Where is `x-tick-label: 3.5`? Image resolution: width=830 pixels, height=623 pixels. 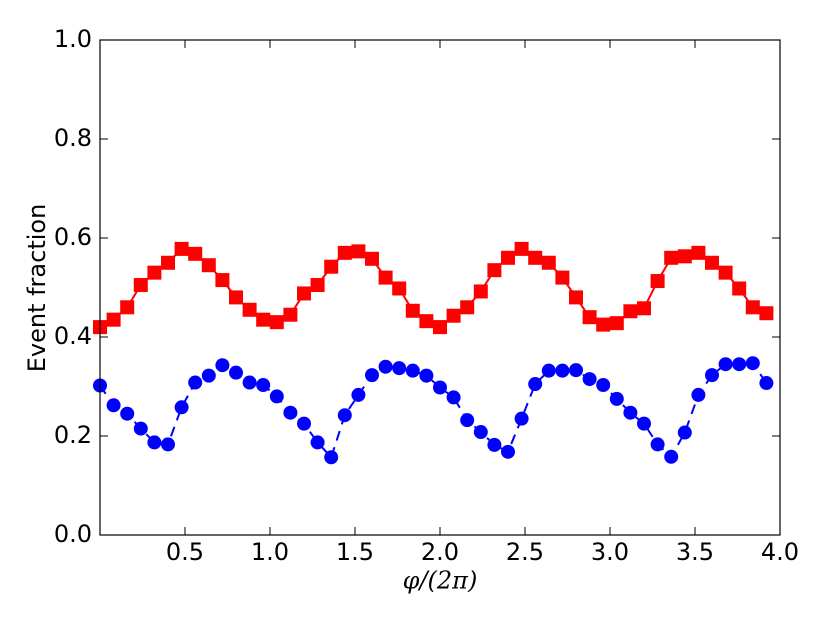 x-tick-label: 3.5 is located at coordinates (695, 552).